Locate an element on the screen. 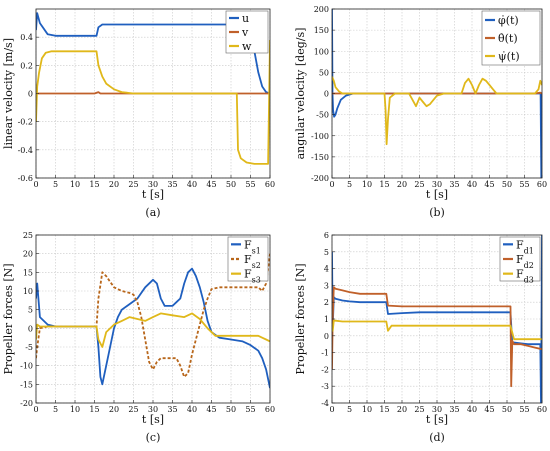 The width and height of the screenshot is (550, 451). y-tick-label: -50 is located at coordinates (322, 115).